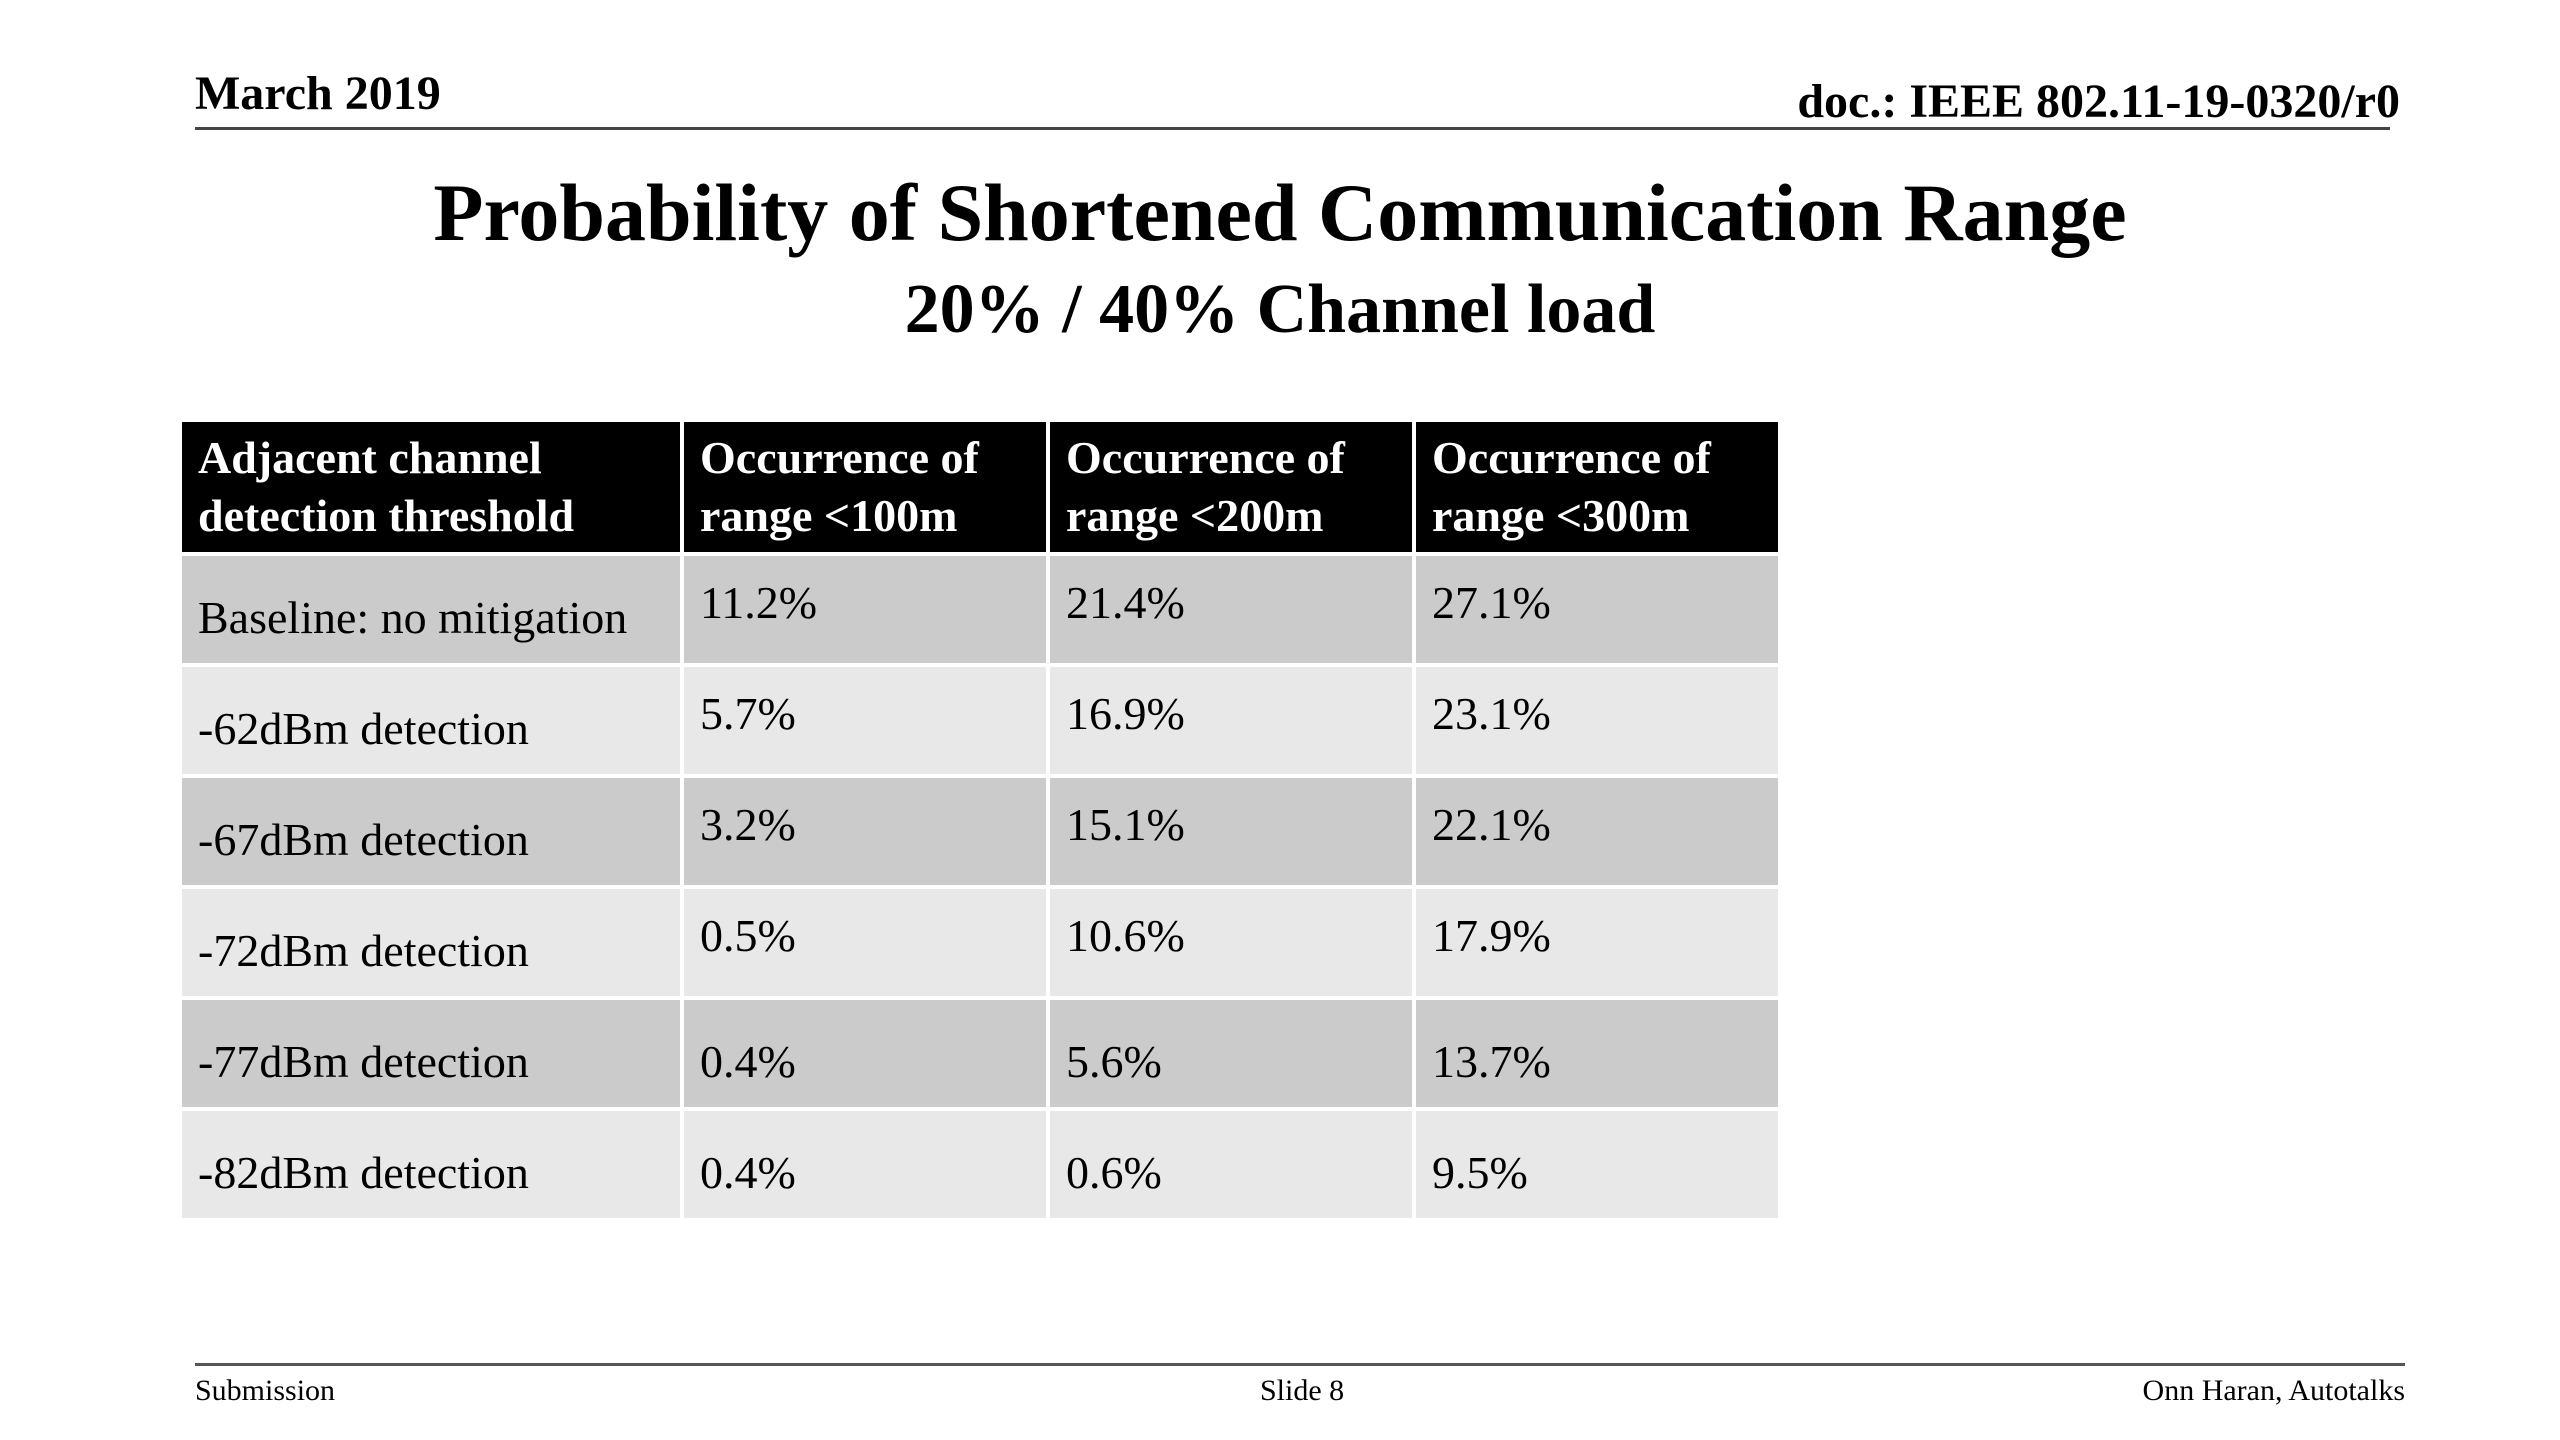  I want to click on cell-range-300m: 23.1%, so click(1597, 720).